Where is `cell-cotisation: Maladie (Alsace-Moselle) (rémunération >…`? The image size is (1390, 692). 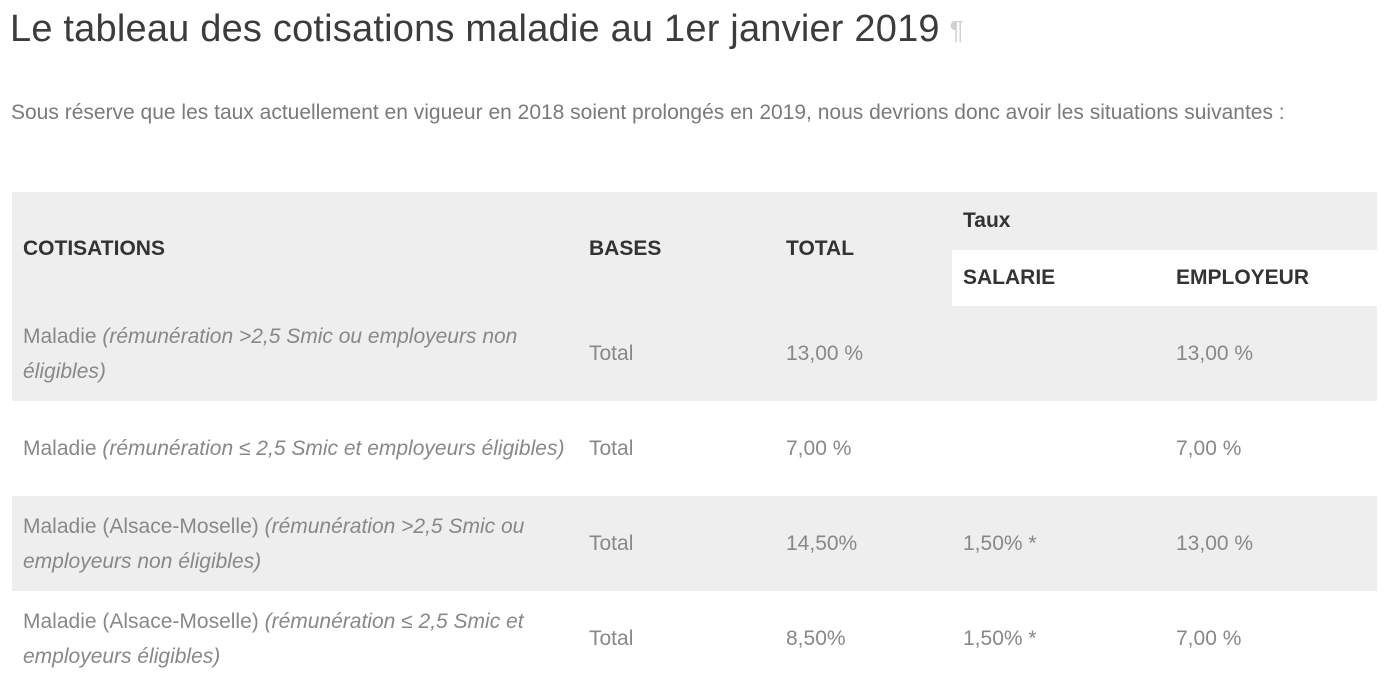 cell-cotisation: Maladie (Alsace-Moselle) (rémunération >… is located at coordinates (295, 543).